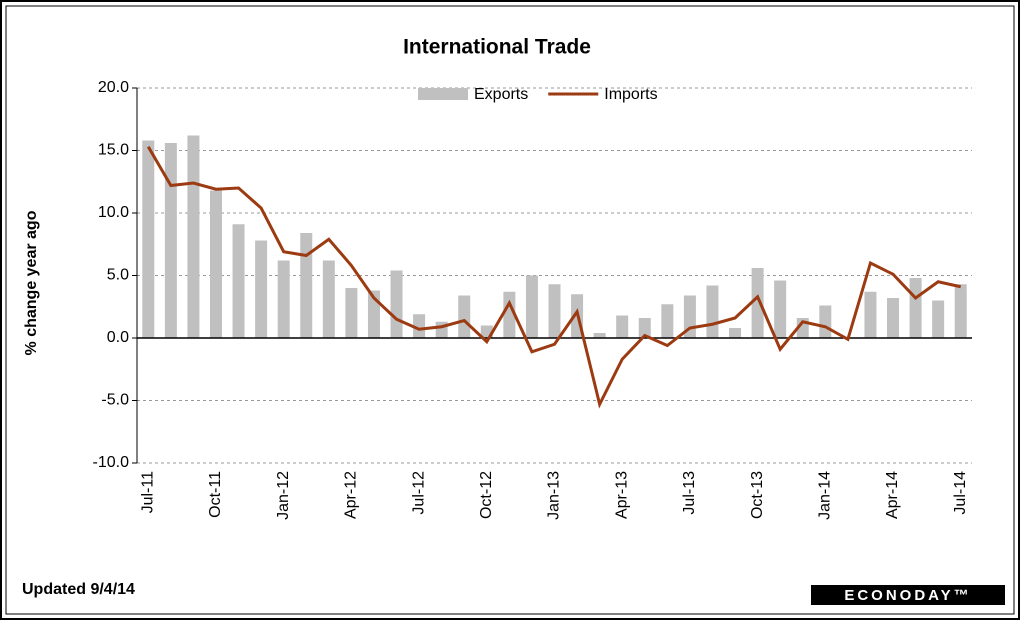 This screenshot has width=1020, height=620. Describe the element at coordinates (113, 150) in the screenshot. I see `y-tick-label: 15.0` at that location.